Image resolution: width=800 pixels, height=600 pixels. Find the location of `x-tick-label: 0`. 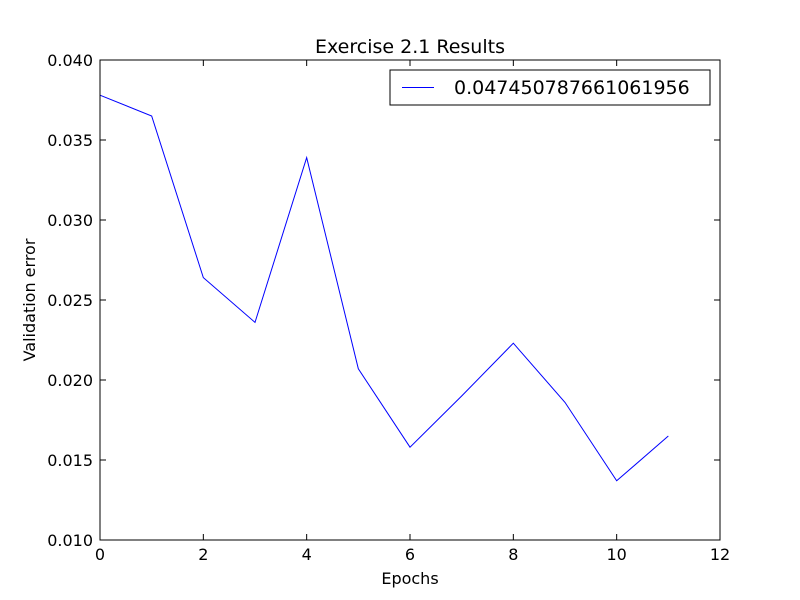

x-tick-label: 0 is located at coordinates (100, 554).